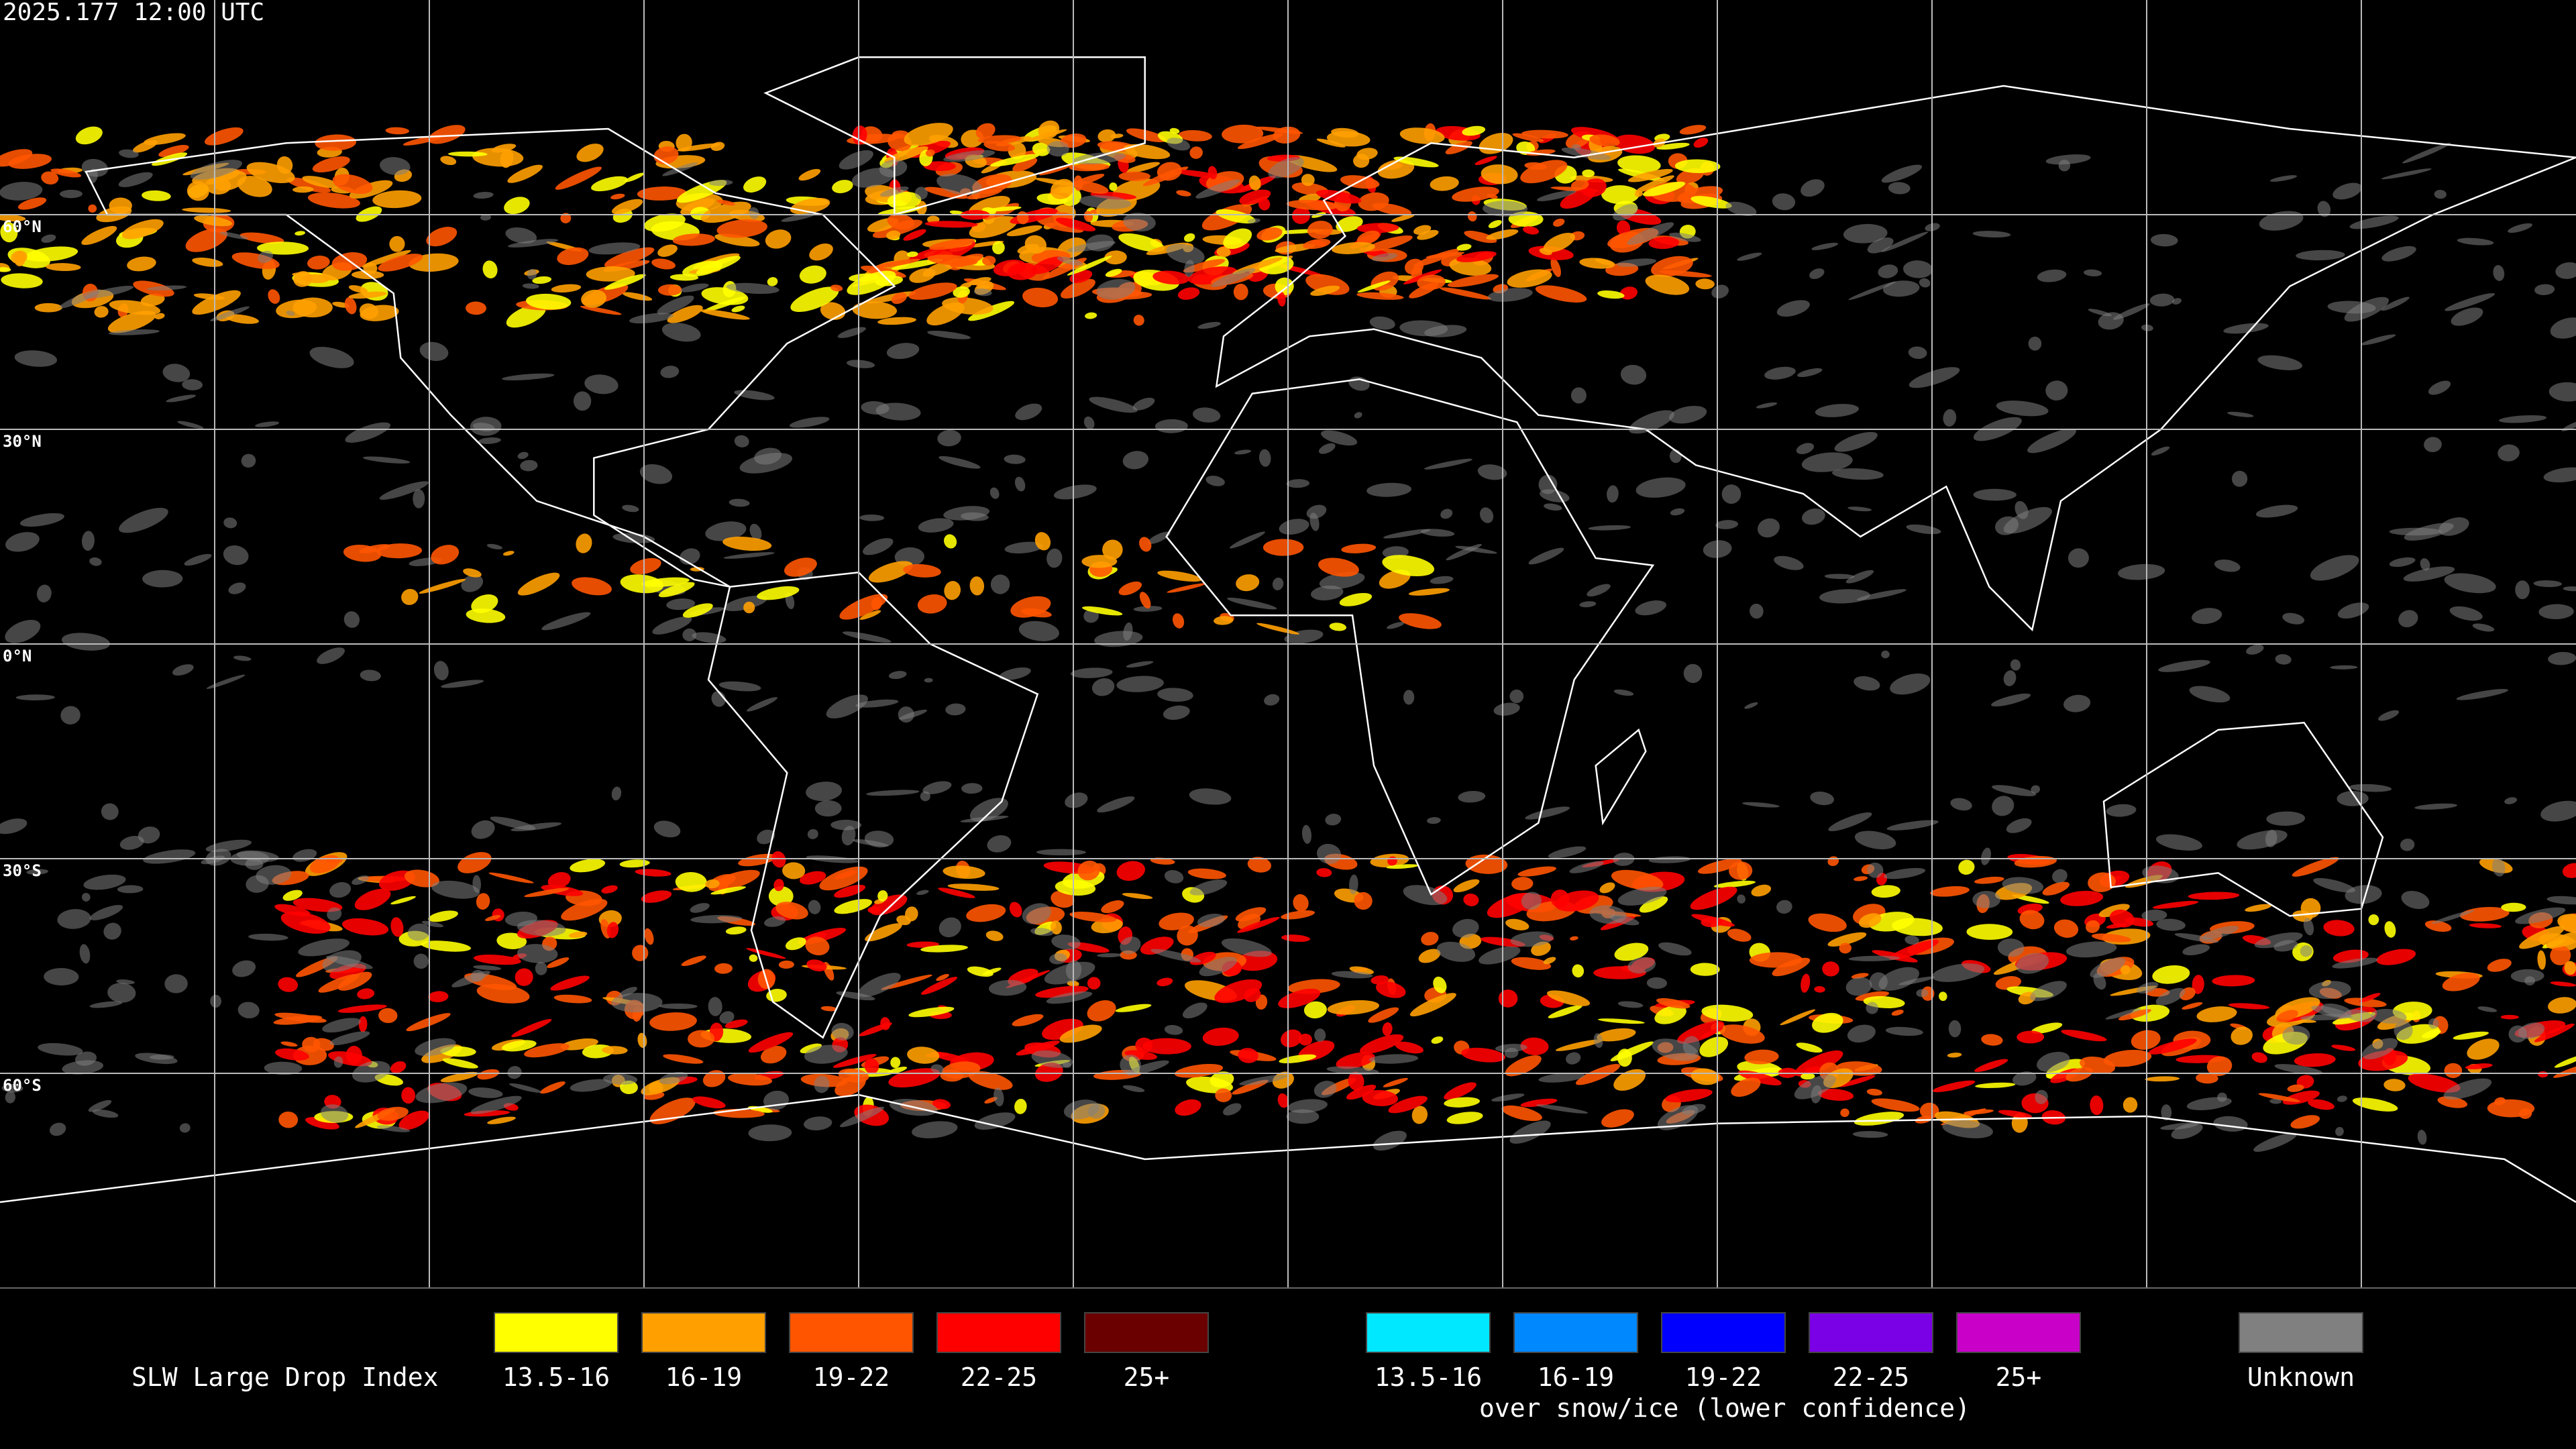 The width and height of the screenshot is (2576, 1449). Describe the element at coordinates (851, 1377) in the screenshot. I see `legend-label: 19-22` at that location.